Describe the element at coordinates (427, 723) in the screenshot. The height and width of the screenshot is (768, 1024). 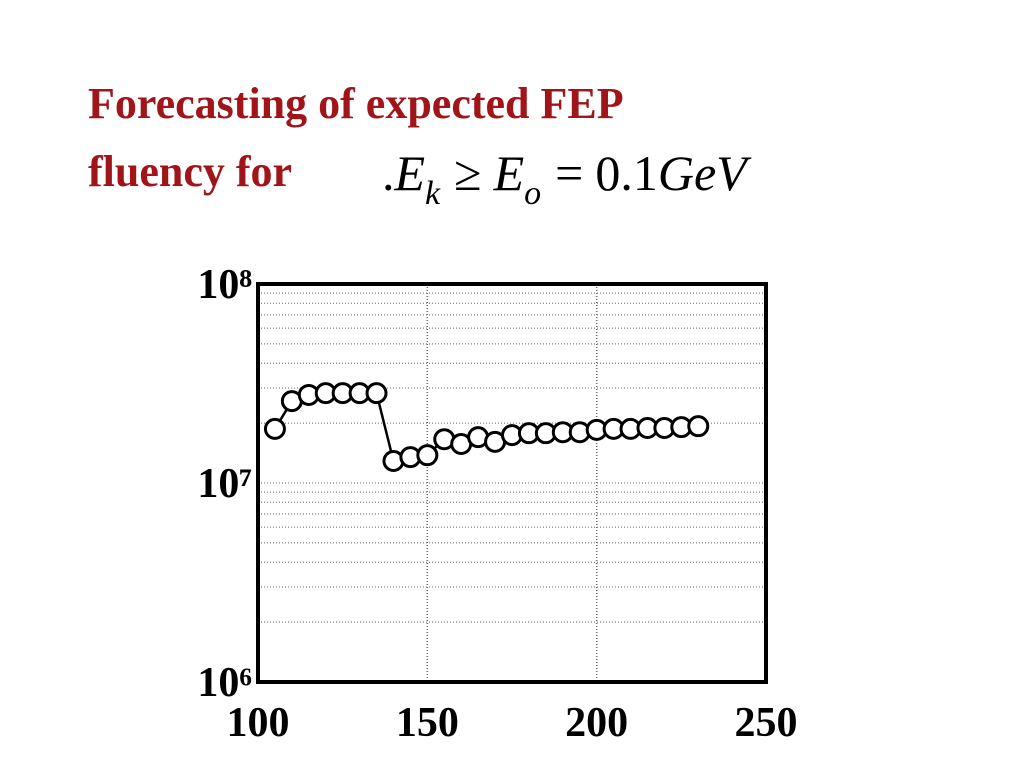
I see `x-tick-label: 150` at that location.